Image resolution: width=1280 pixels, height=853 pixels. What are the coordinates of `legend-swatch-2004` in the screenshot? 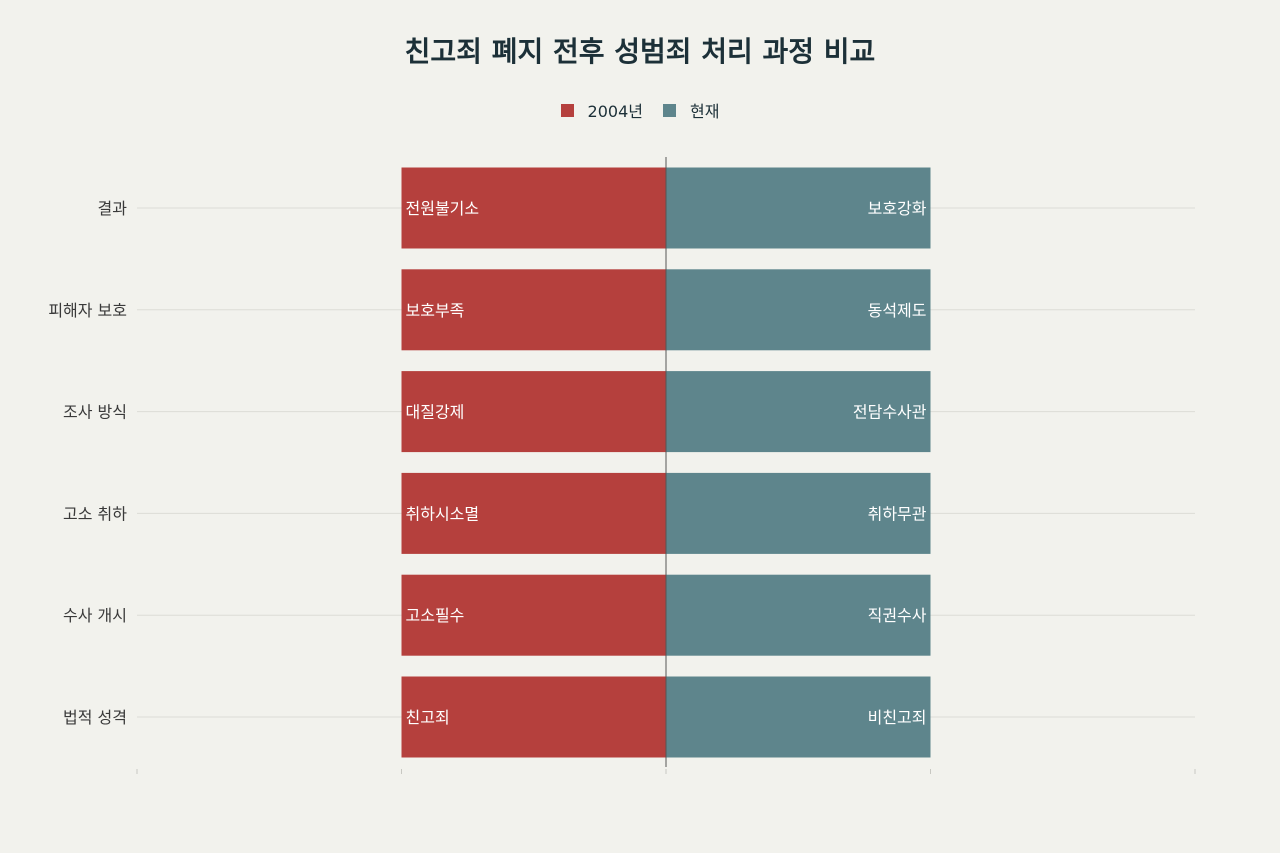 It's located at (567, 110).